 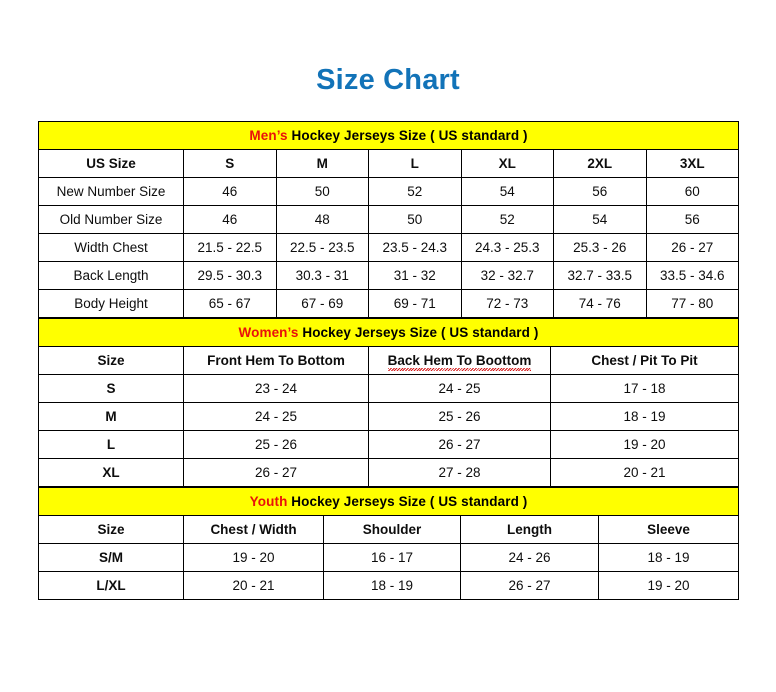 What do you see at coordinates (507, 247) in the screenshot?
I see `mens-row-2-col-3: 24.3 - 25.3` at bounding box center [507, 247].